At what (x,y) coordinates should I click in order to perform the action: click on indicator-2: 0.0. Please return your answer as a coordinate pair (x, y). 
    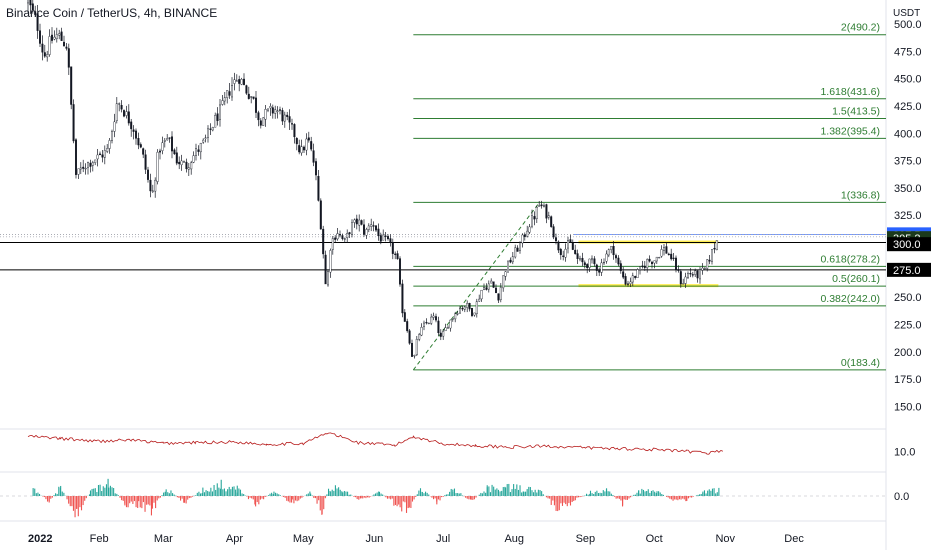
    Looking at the image, I should click on (454, 498).